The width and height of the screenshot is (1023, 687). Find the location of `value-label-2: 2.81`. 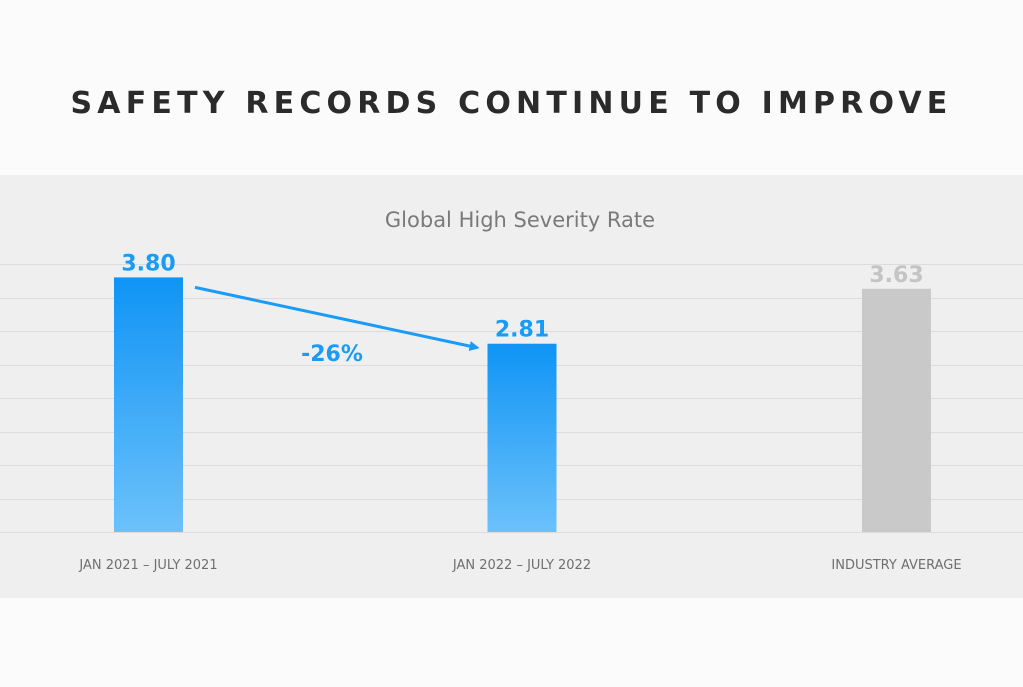

value-label-2: 2.81 is located at coordinates (522, 330).